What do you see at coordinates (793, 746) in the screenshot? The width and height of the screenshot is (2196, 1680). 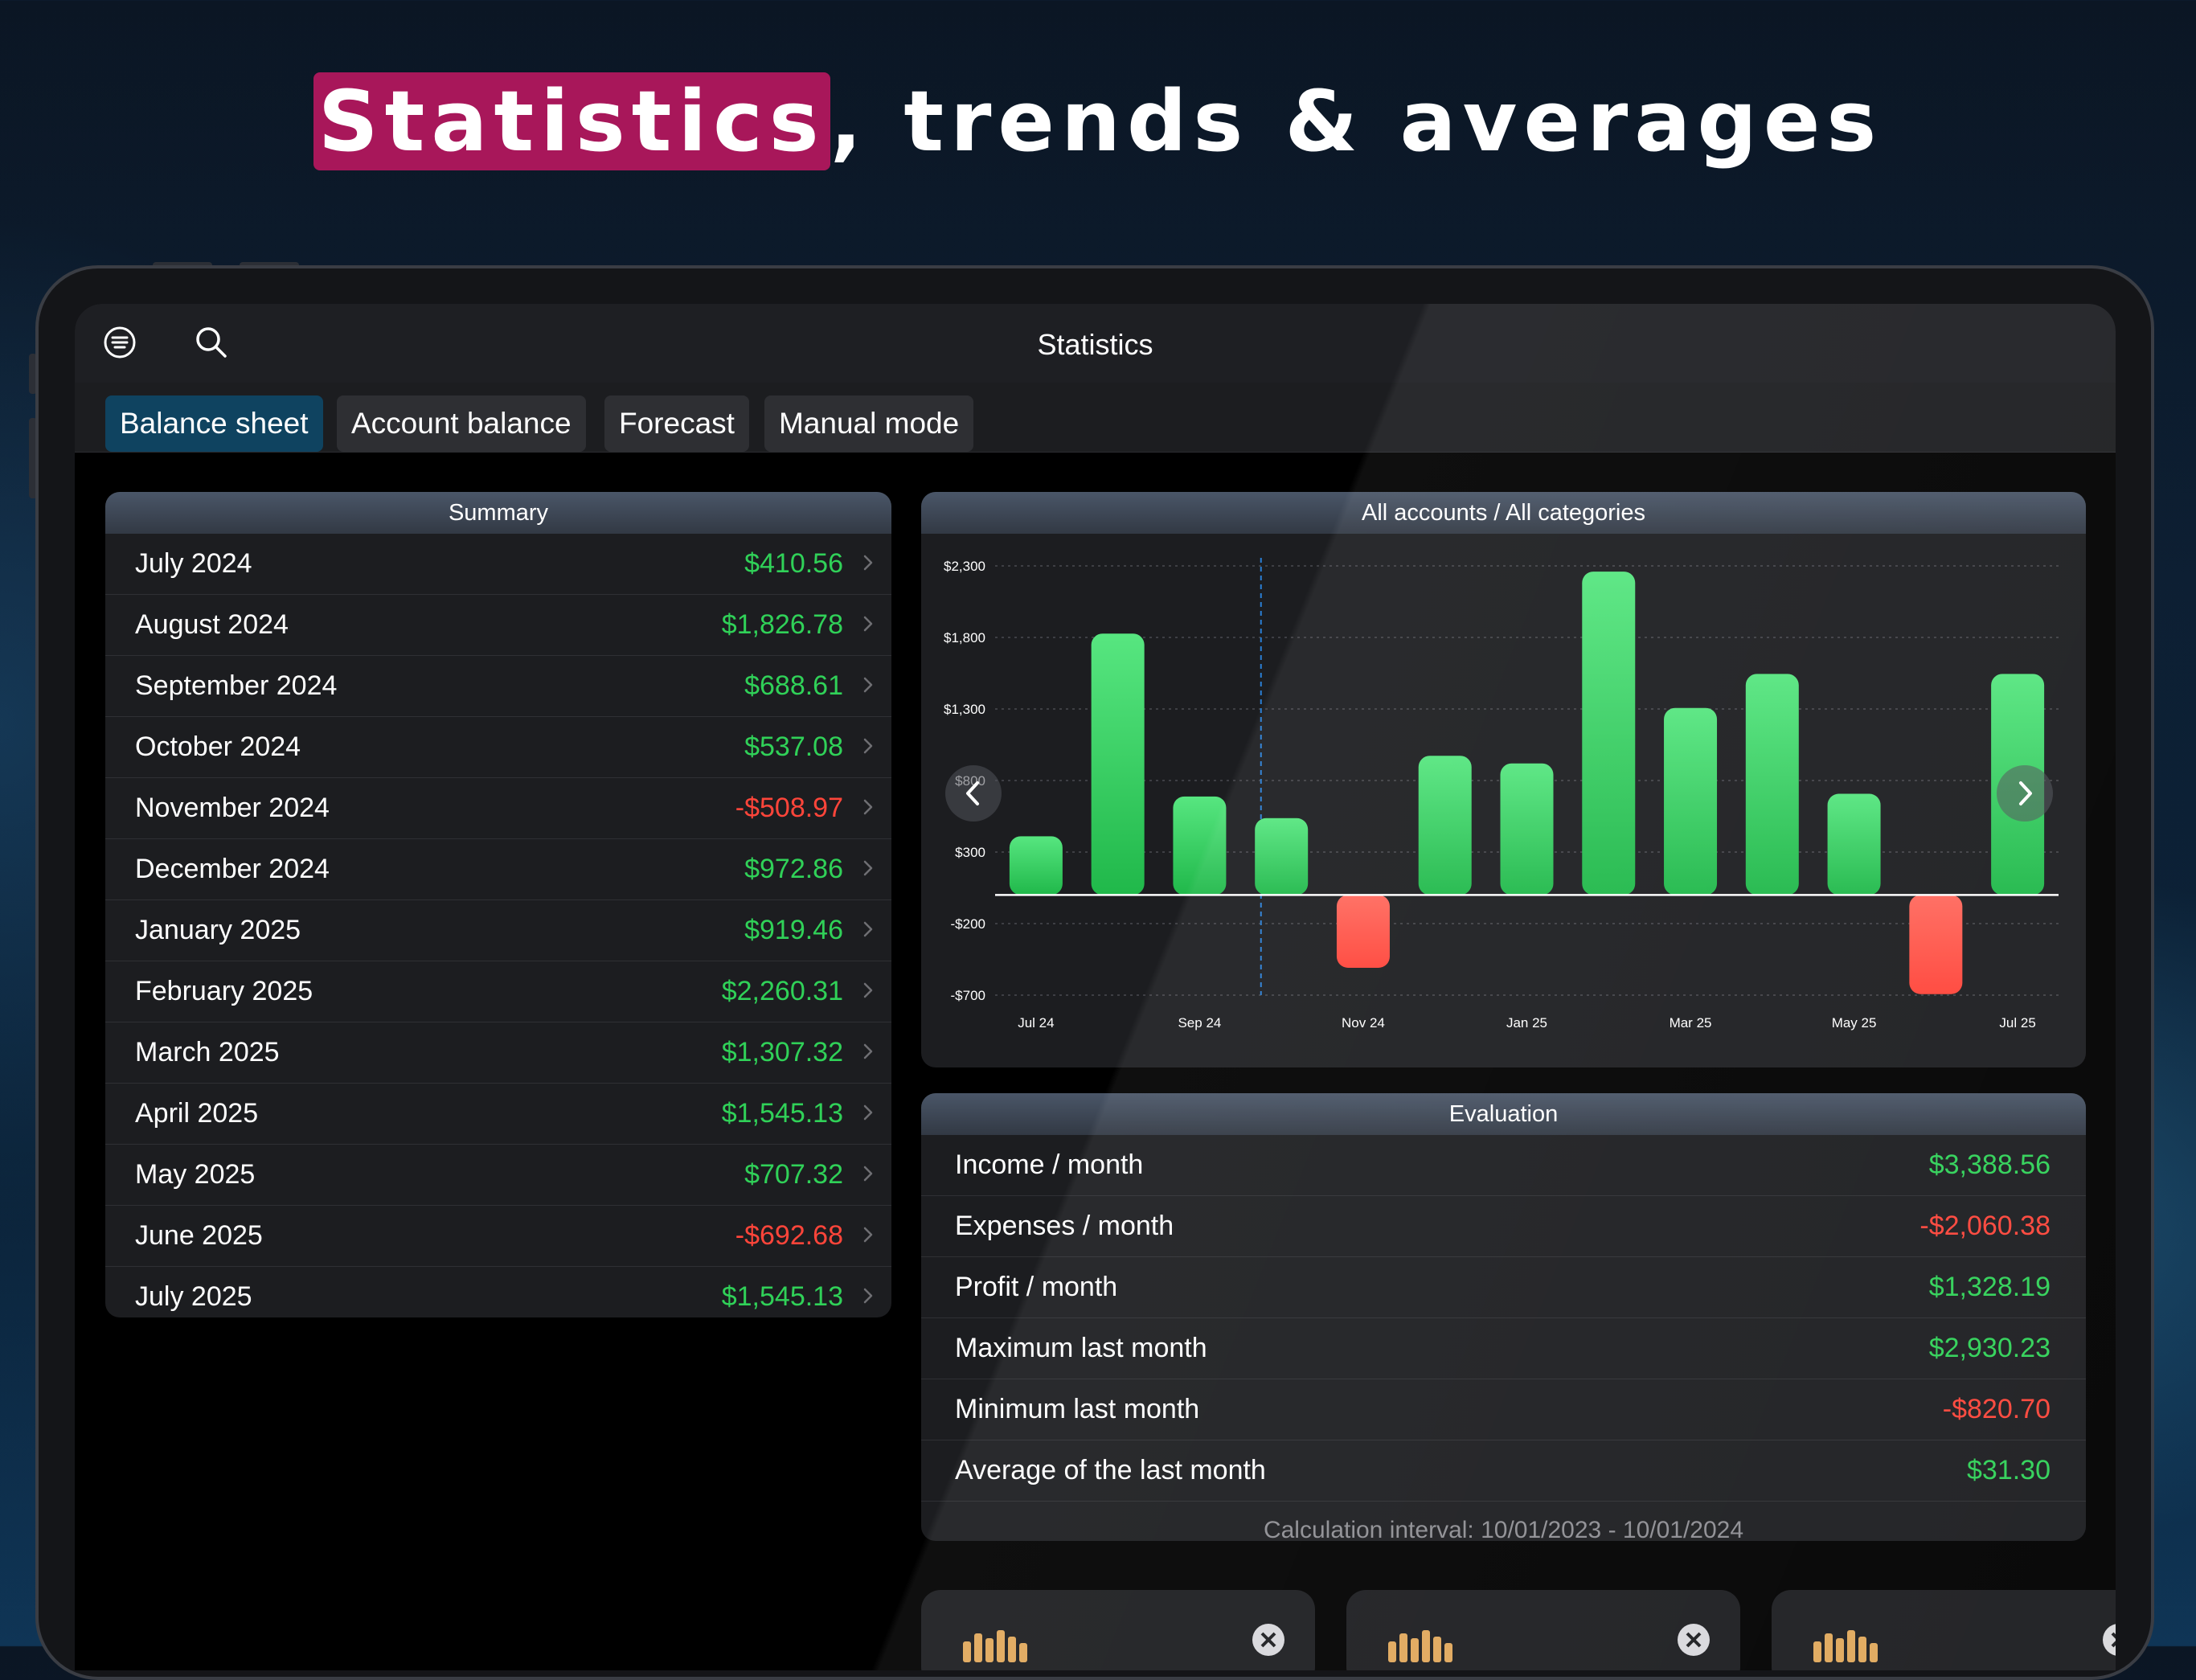 I see `summary-value: $537.08` at bounding box center [793, 746].